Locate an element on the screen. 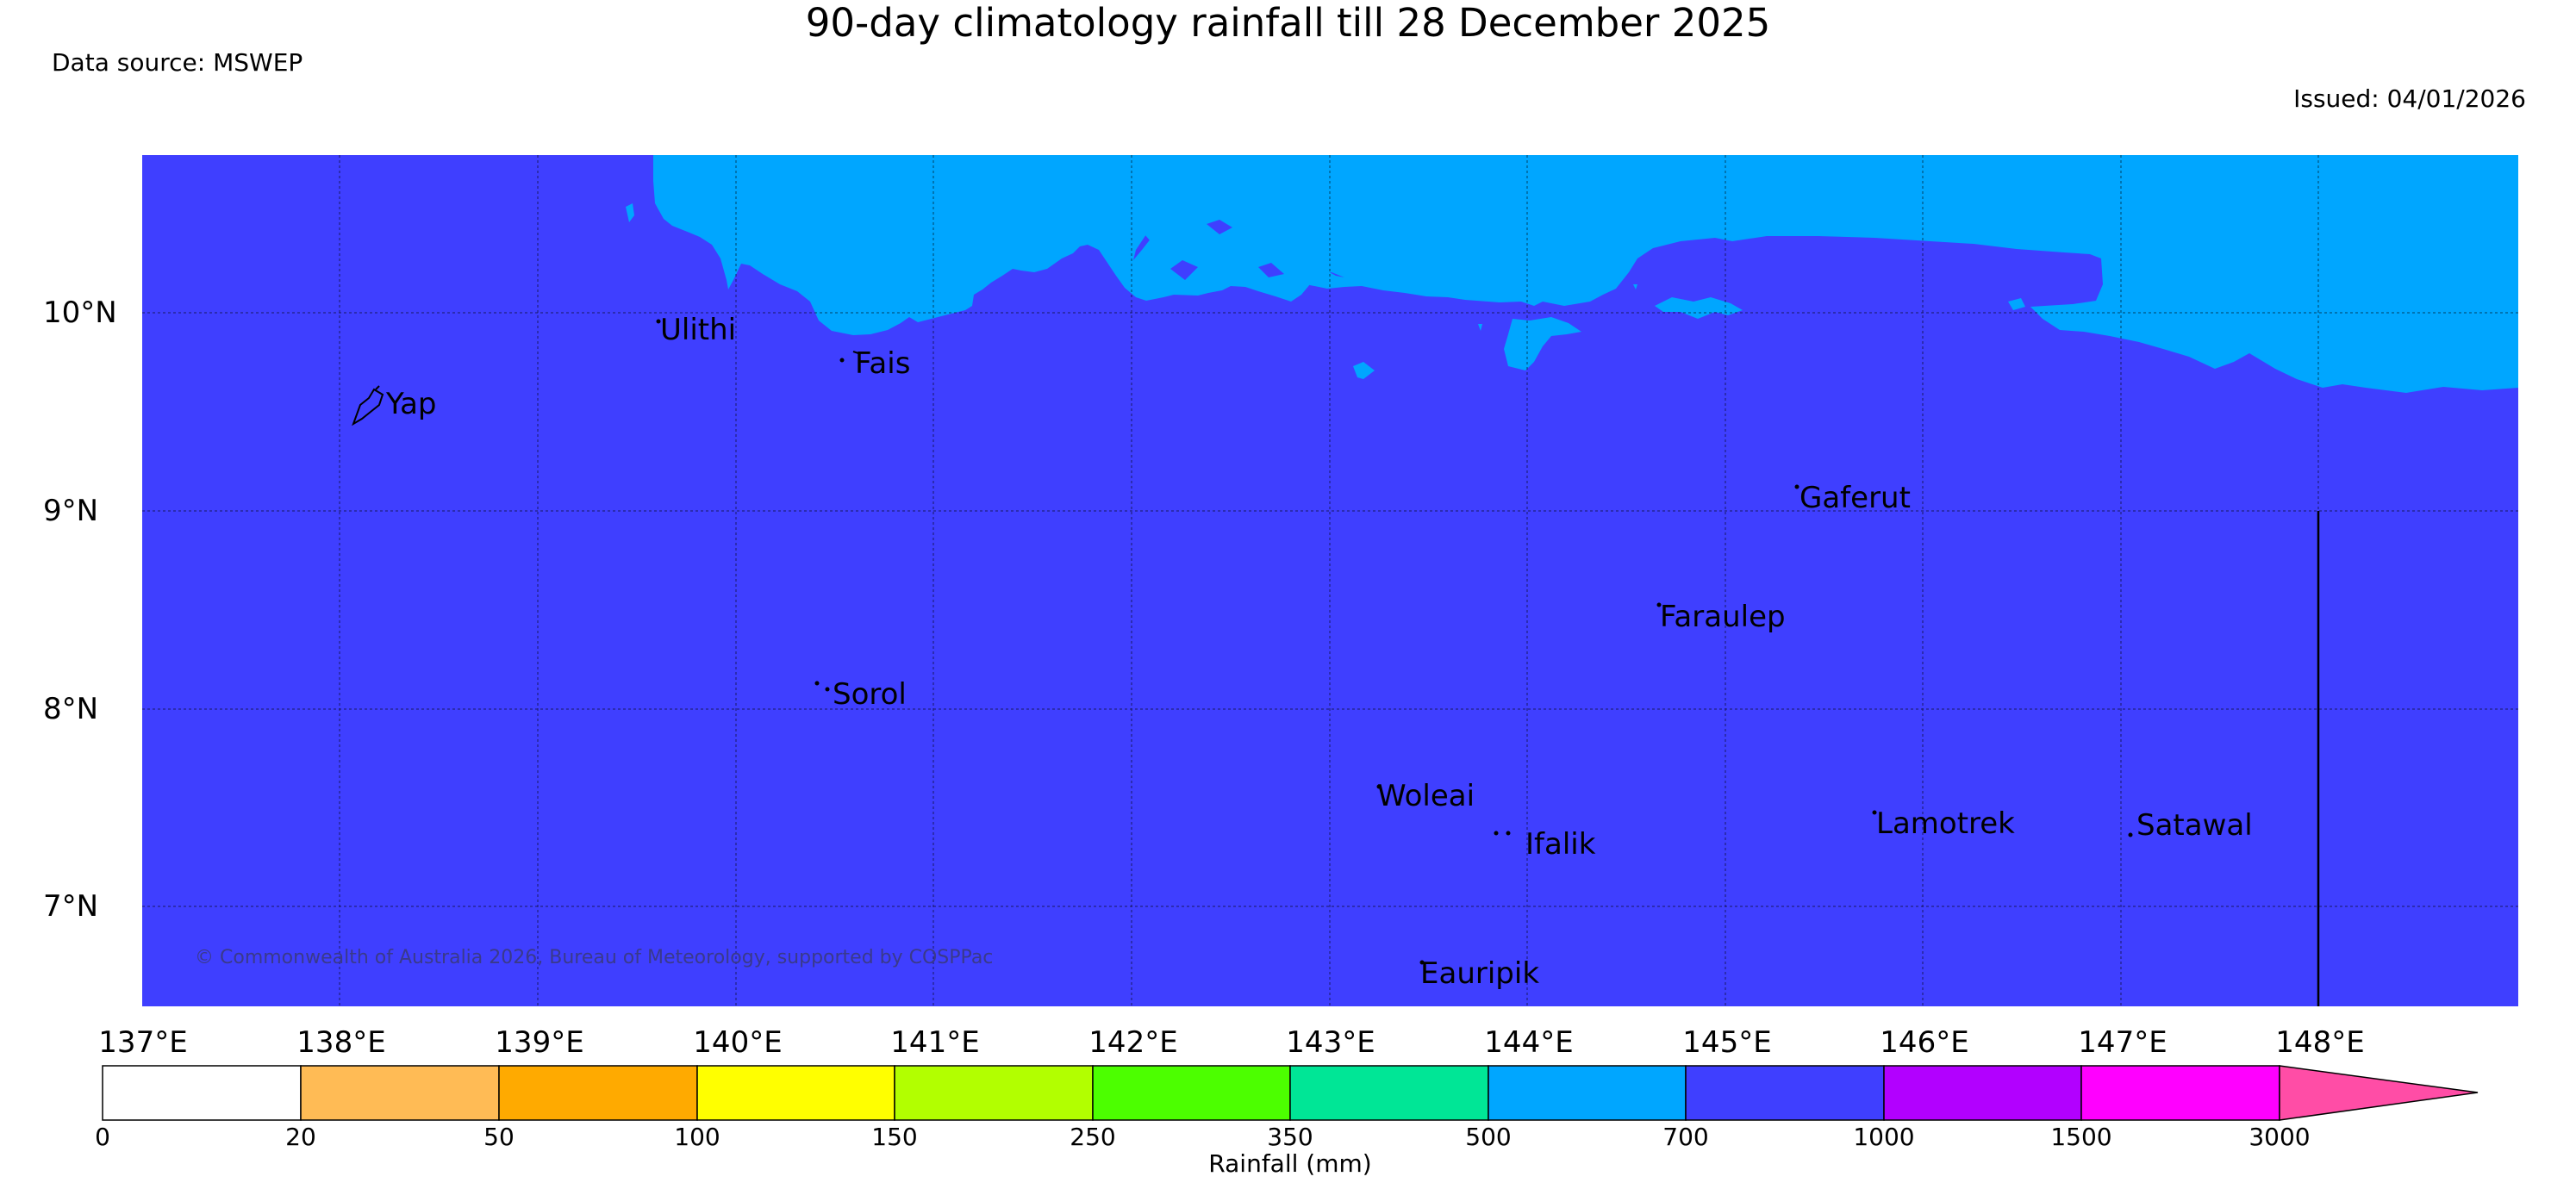 The height and width of the screenshot is (1189, 2576). lon-label-137e: 137°E is located at coordinates (143, 1043).